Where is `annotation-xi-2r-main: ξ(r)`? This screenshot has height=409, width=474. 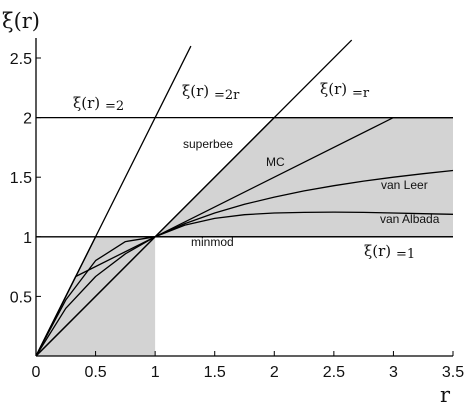
annotation-xi-2r-main: ξ(r) is located at coordinates (195, 91).